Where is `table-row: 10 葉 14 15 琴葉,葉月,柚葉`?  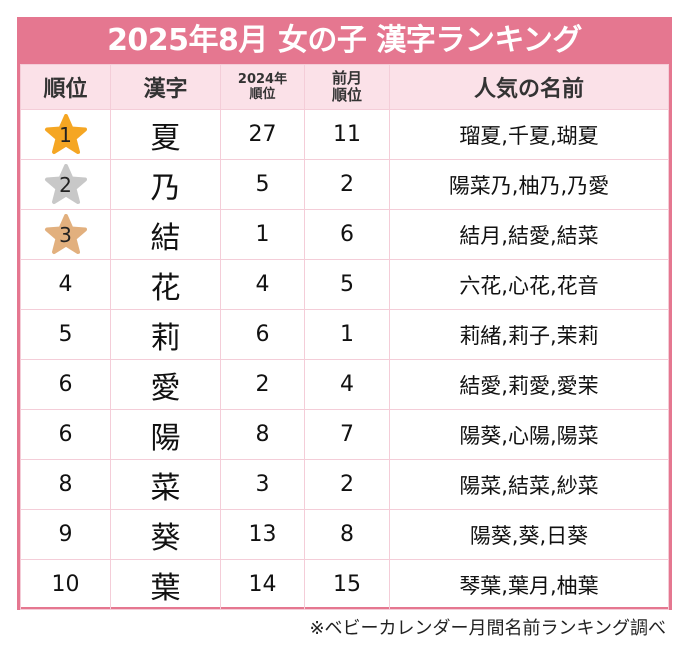 table-row: 10 葉 14 15 琴葉,葉月,柚葉 is located at coordinates (344, 584).